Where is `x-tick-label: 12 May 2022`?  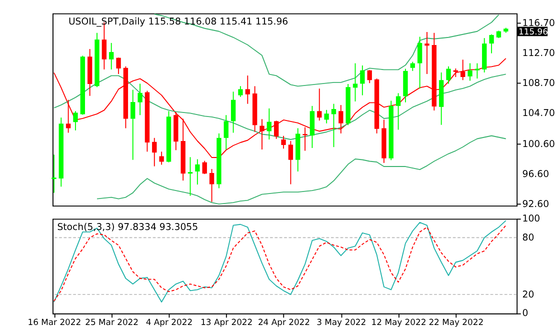
x-tick-label: 12 May 2022 is located at coordinates (398, 322).